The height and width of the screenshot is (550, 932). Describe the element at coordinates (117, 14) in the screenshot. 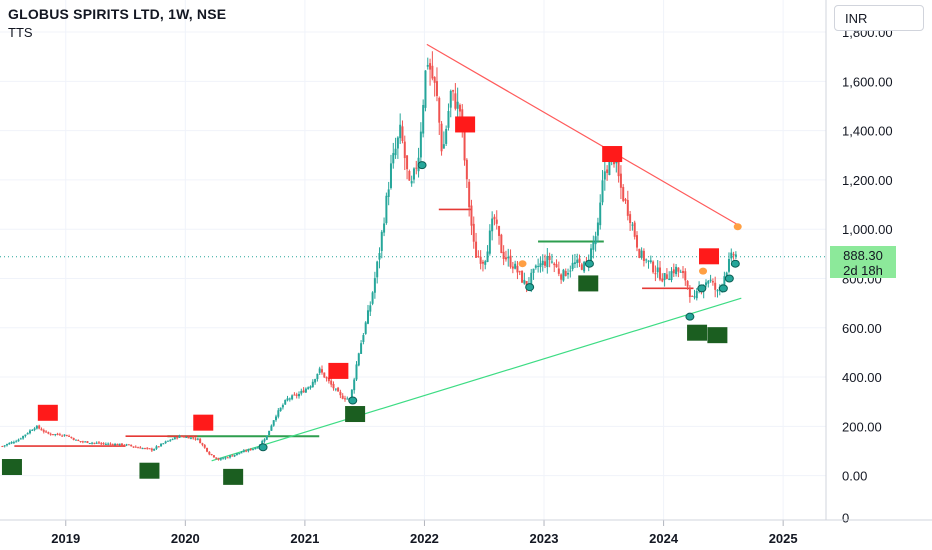

I see `symbol-title: GLOBUS SPIRITS LTD, 1W, NSE` at that location.